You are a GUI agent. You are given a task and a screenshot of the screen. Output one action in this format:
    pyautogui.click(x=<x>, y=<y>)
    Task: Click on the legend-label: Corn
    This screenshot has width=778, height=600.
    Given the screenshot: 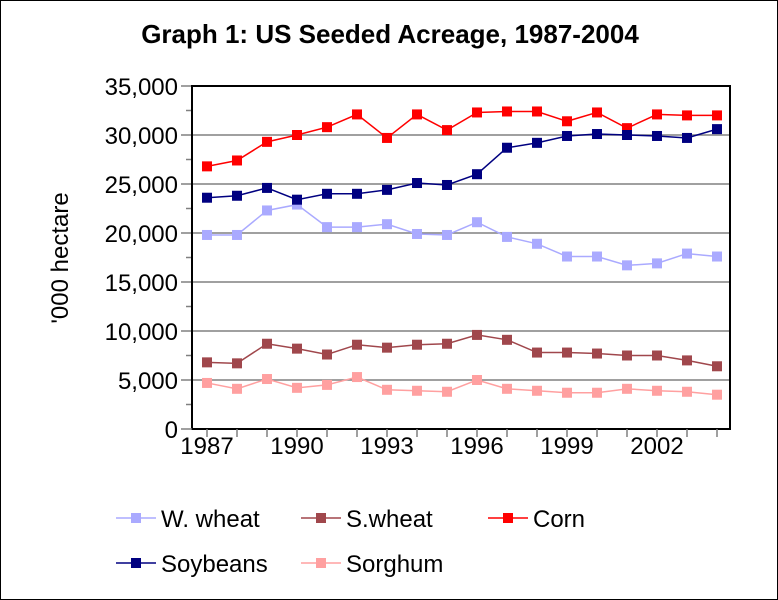 What is the action you would take?
    pyautogui.click(x=559, y=519)
    